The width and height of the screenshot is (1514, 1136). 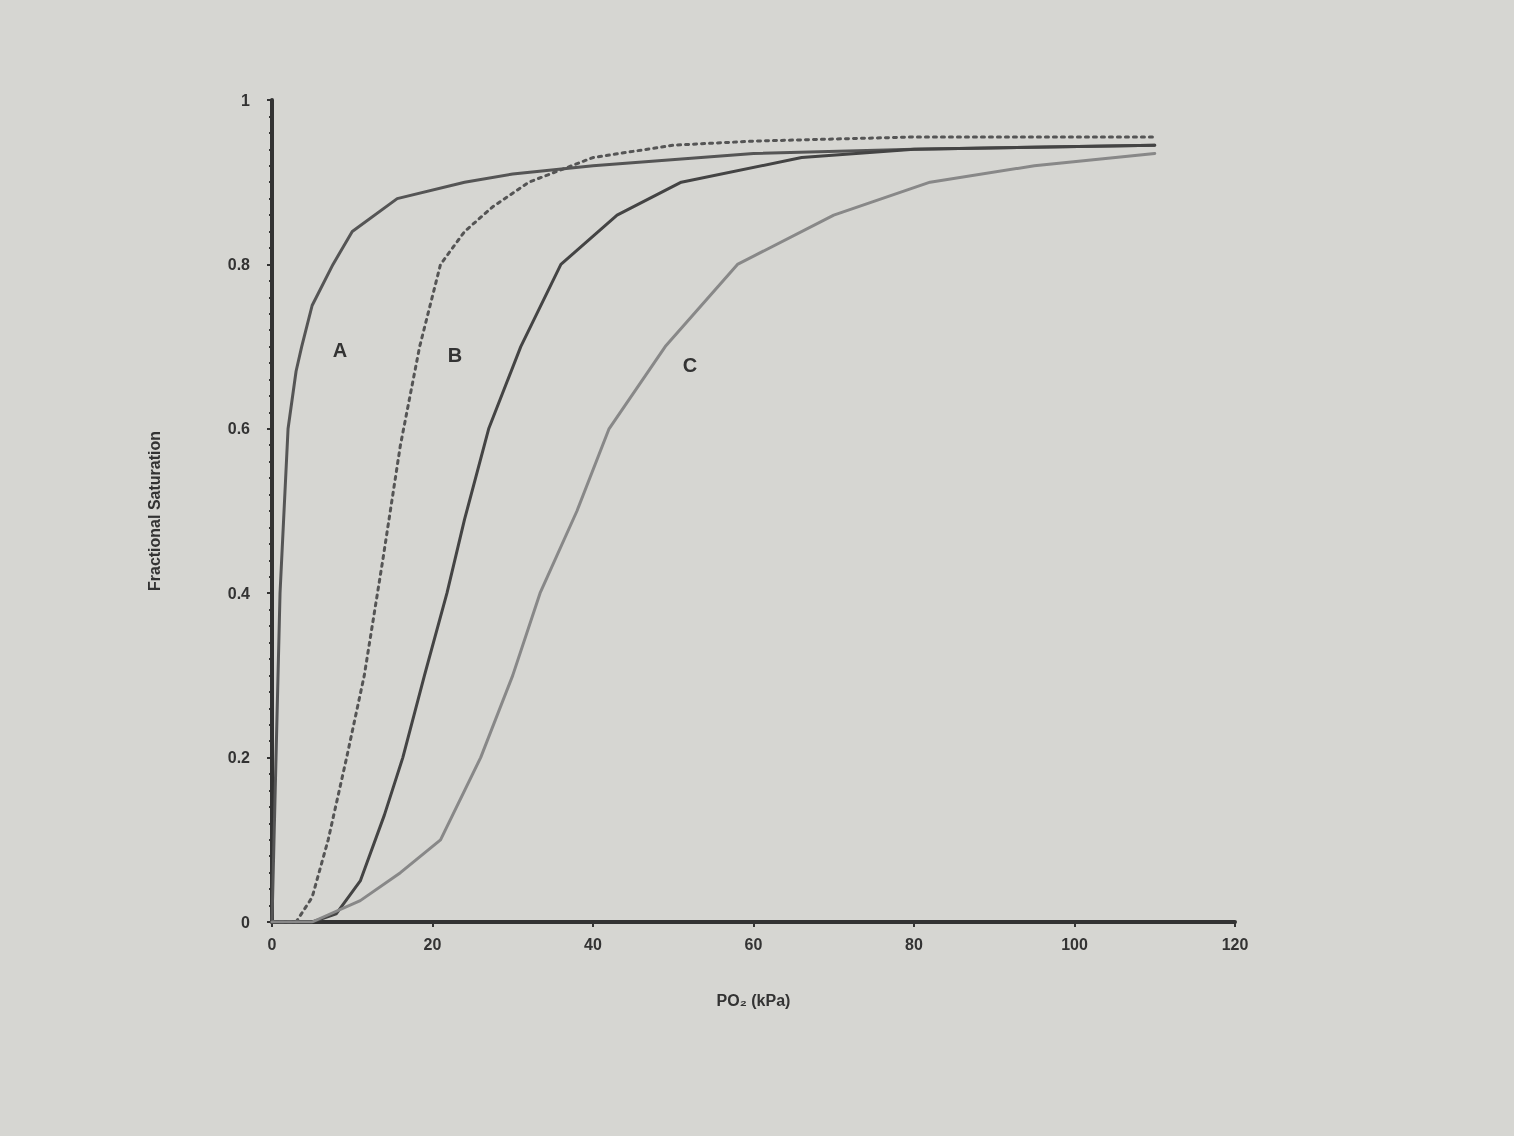 What do you see at coordinates (593, 944) in the screenshot?
I see `x-tick-label: 40` at bounding box center [593, 944].